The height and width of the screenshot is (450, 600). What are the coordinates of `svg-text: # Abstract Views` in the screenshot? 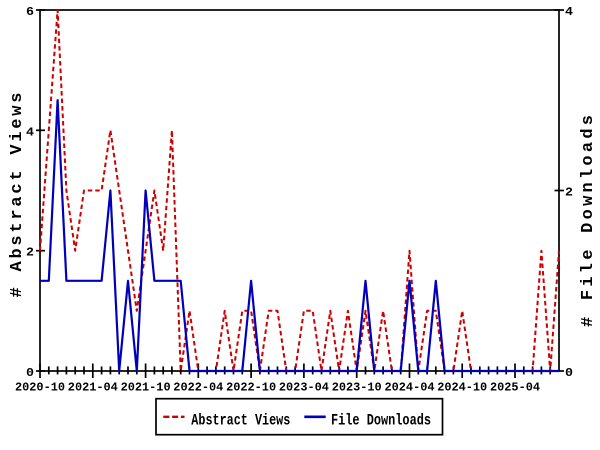 It's located at (17, 195).